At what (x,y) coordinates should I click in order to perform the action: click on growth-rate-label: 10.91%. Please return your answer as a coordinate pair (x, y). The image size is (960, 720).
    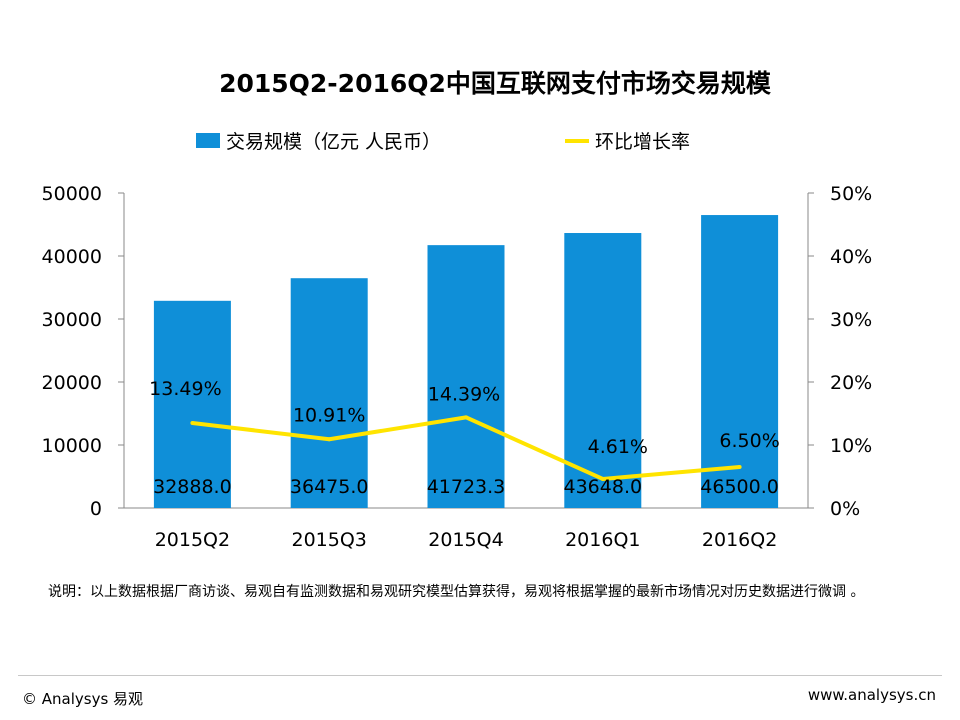
    Looking at the image, I should click on (329, 415).